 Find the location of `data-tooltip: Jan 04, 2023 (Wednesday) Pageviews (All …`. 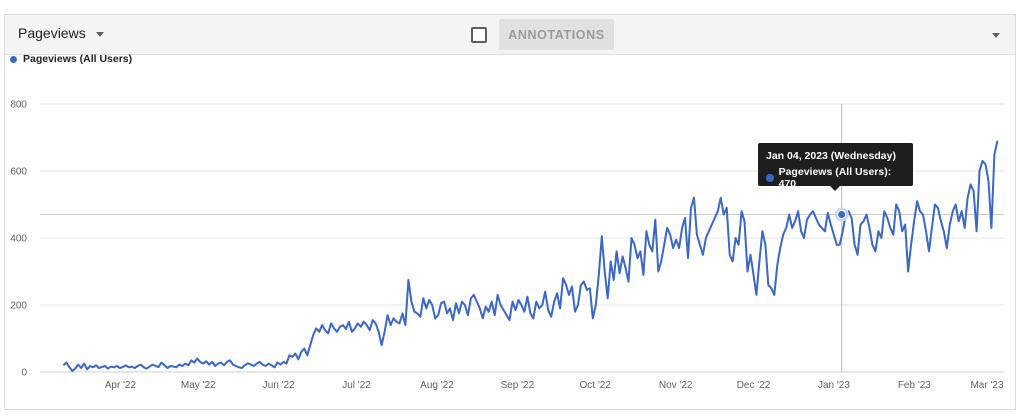

data-tooltip: Jan 04, 2023 (Wednesday) Pageviews (All … is located at coordinates (835, 167).